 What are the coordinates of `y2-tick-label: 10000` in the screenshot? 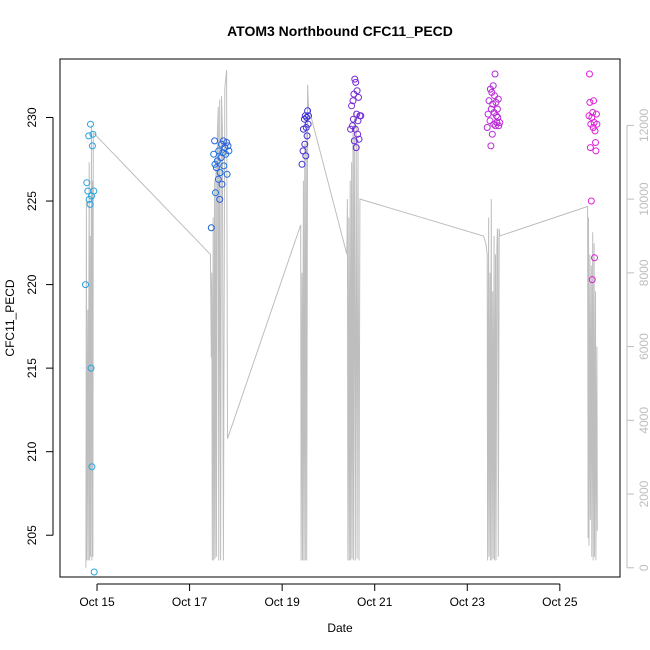 It's located at (643, 199).